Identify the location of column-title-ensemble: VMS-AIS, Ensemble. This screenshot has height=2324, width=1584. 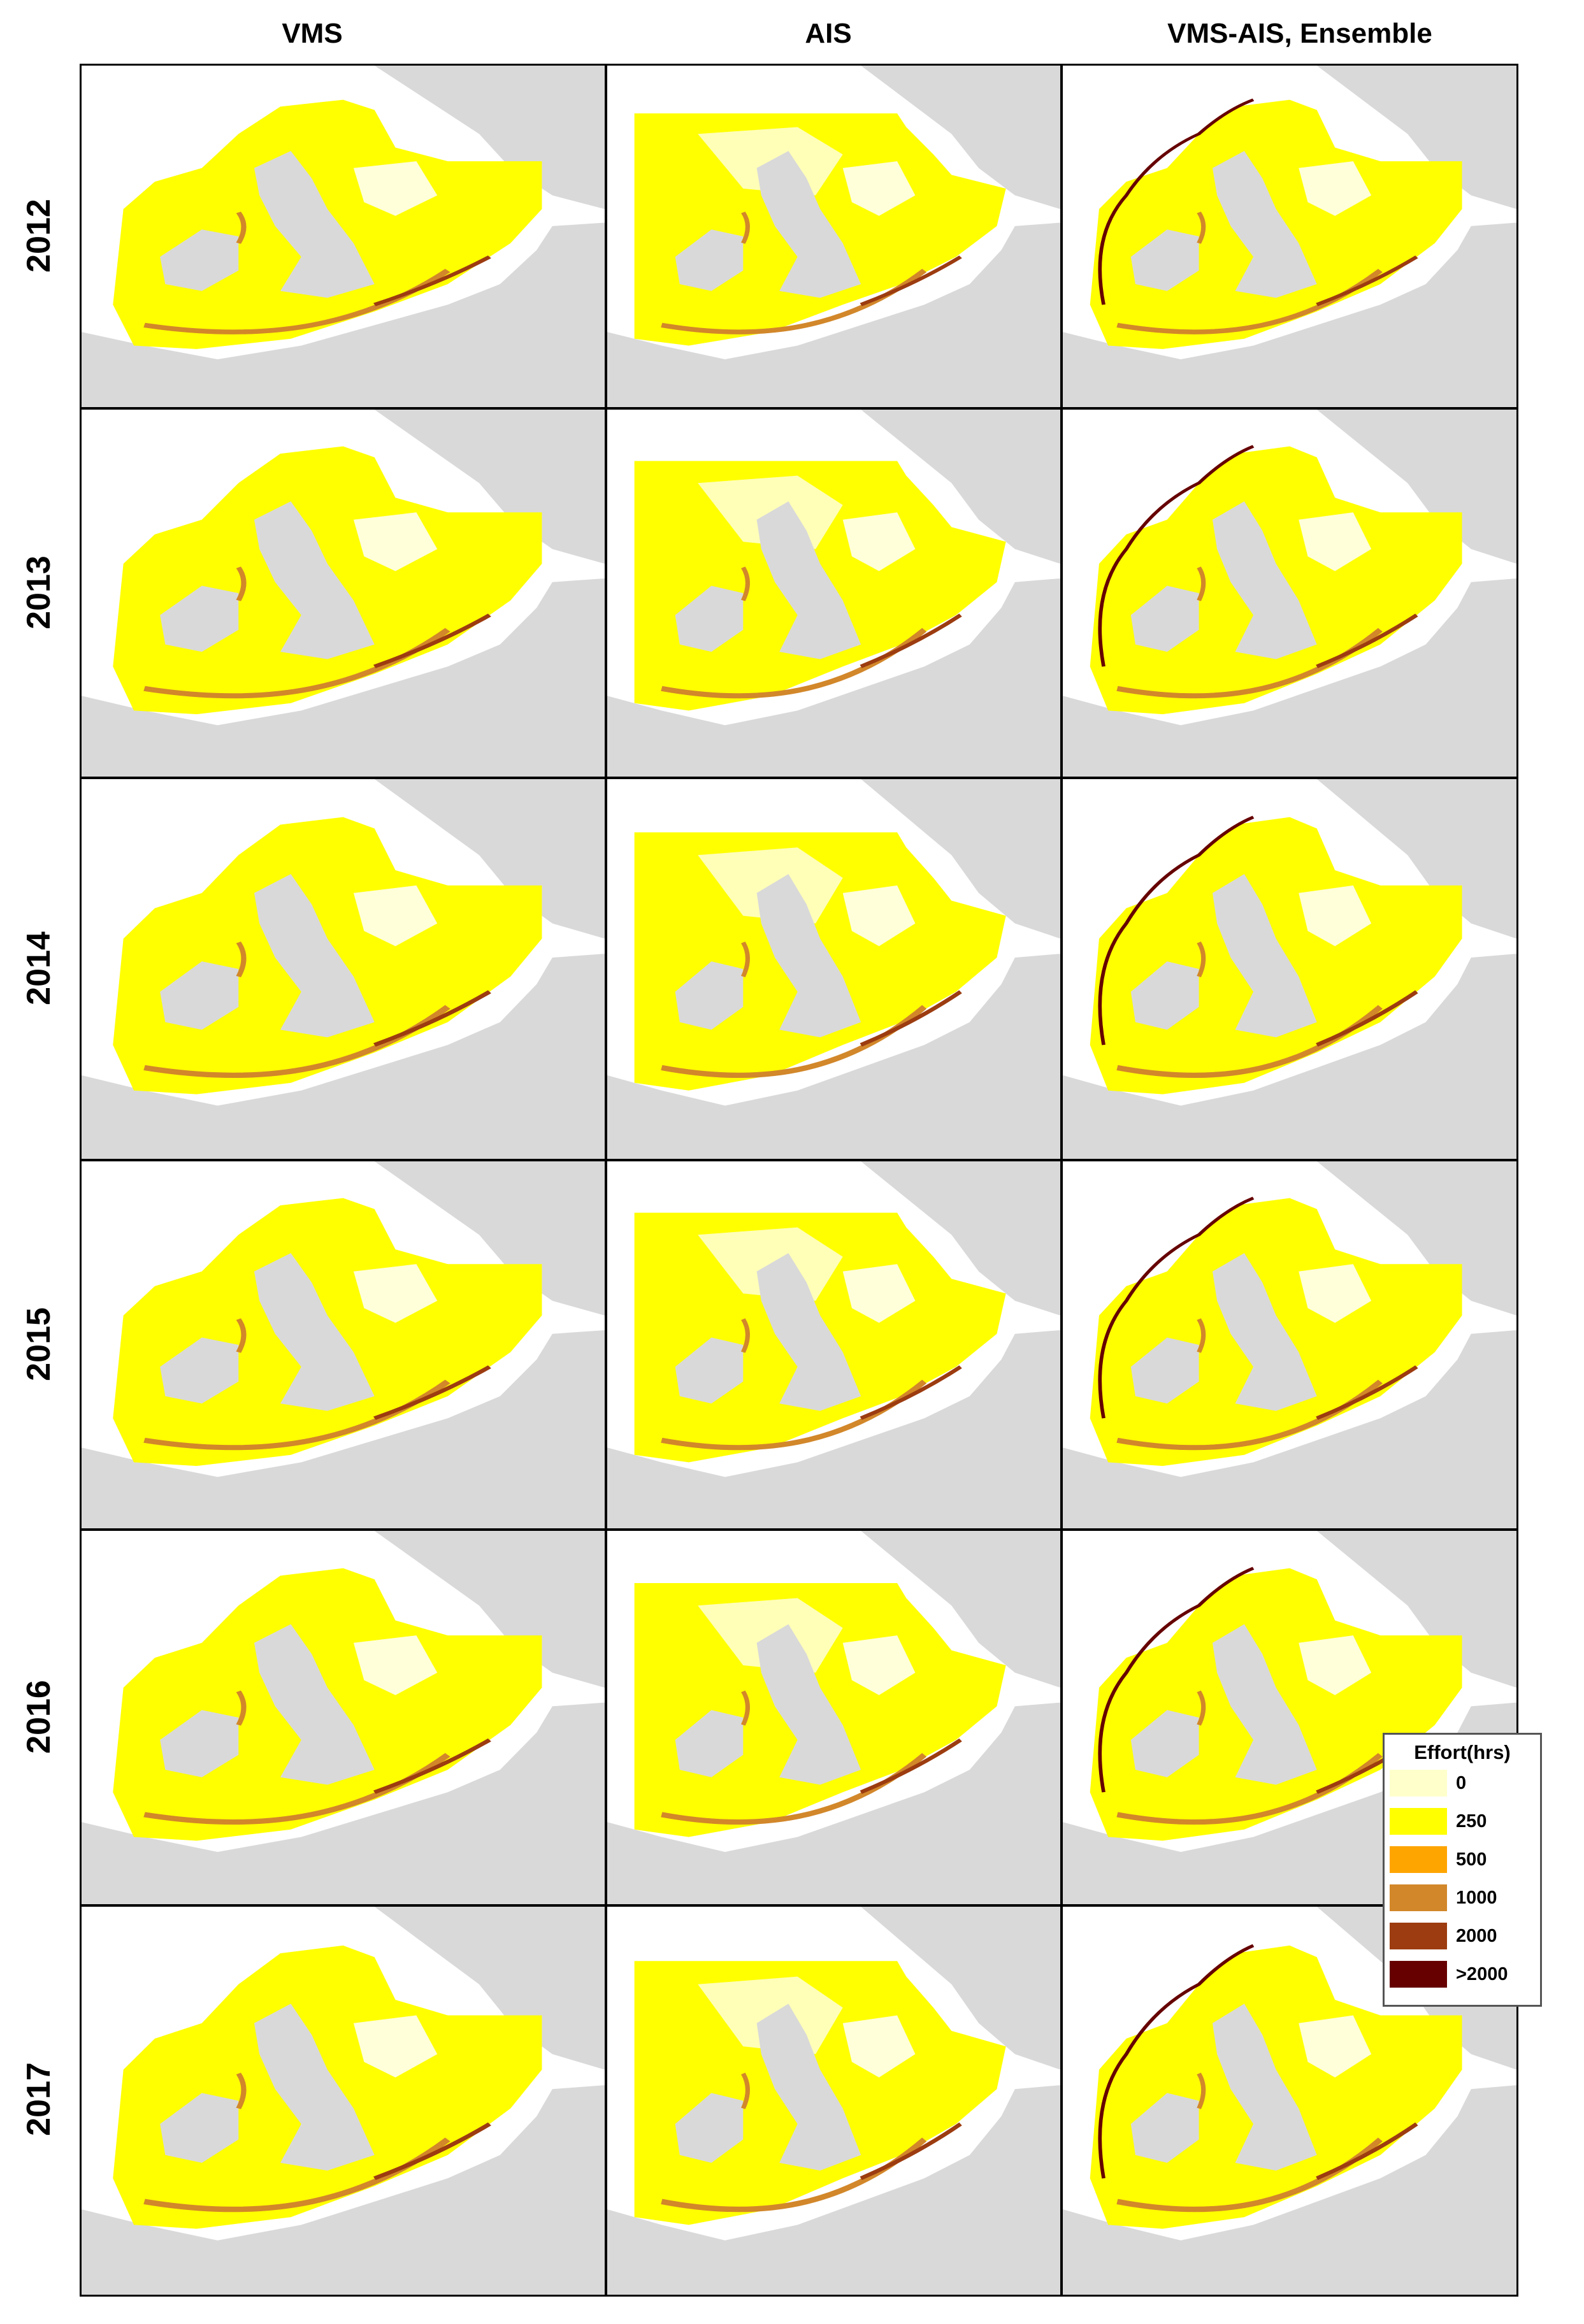
(1299, 33).